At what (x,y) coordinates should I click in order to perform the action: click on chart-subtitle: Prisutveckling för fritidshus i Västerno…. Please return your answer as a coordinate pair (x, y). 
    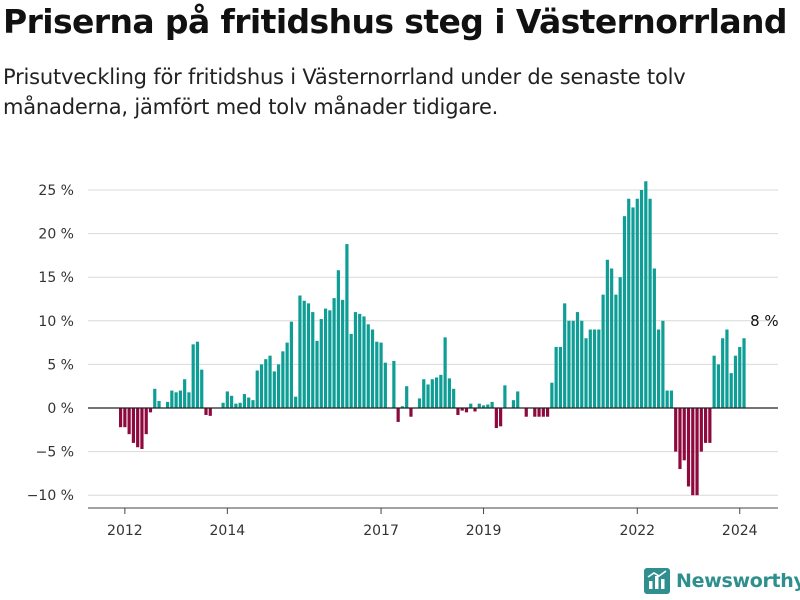
    Looking at the image, I should click on (344, 92).